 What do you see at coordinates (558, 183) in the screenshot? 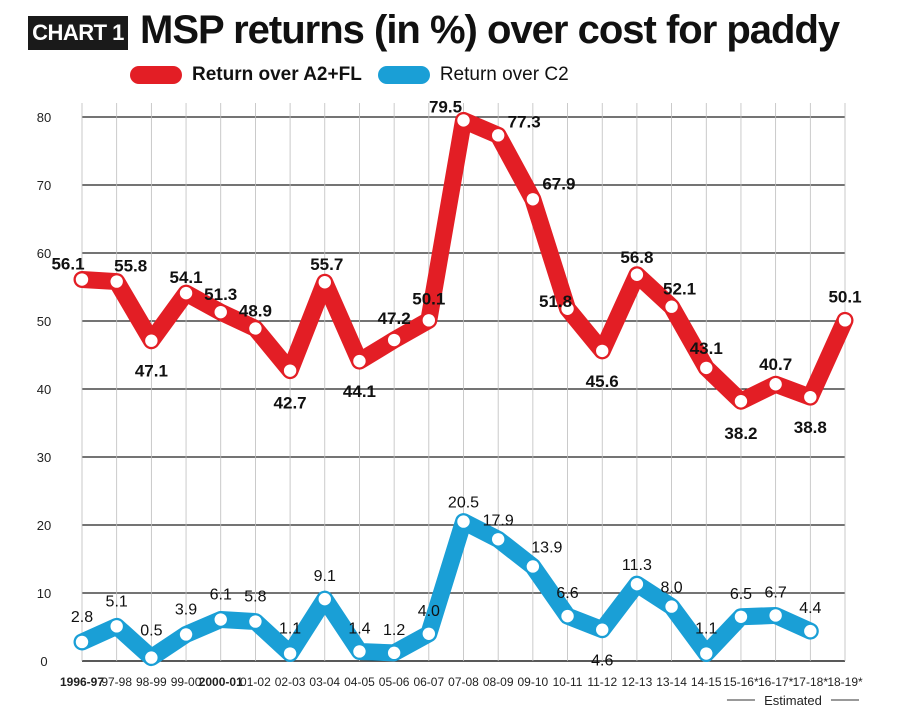
I see `data-label: 67.9` at bounding box center [558, 183].